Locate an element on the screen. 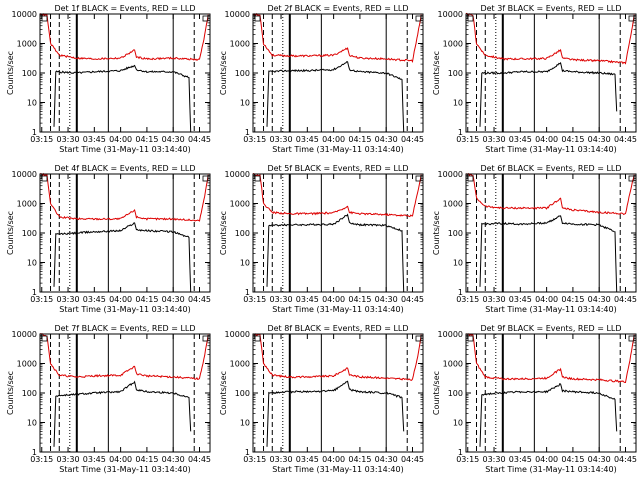 The width and height of the screenshot is (640, 480). panel-title: Det 2f BLACK = Events, RED = LLD is located at coordinates (337, 8).